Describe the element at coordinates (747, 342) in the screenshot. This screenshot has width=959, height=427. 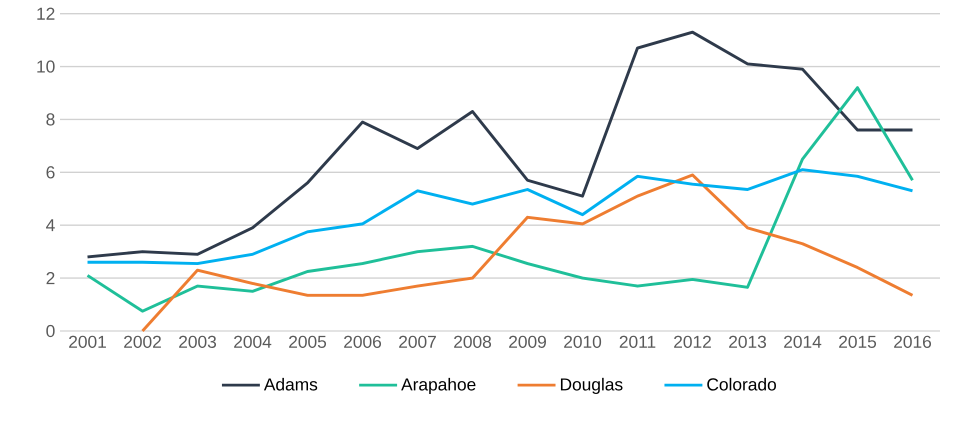
I see `x-tick-label: 2013` at that location.